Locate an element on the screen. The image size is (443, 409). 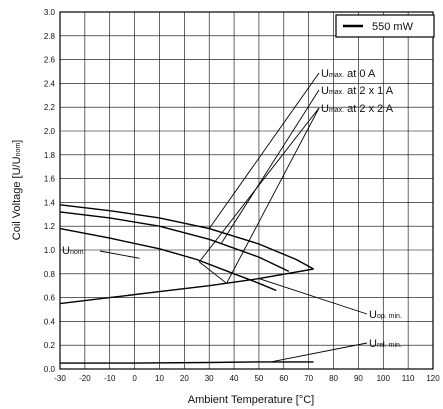
annotation-umax-0a: Umax. at 0 A is located at coordinates (348, 74).